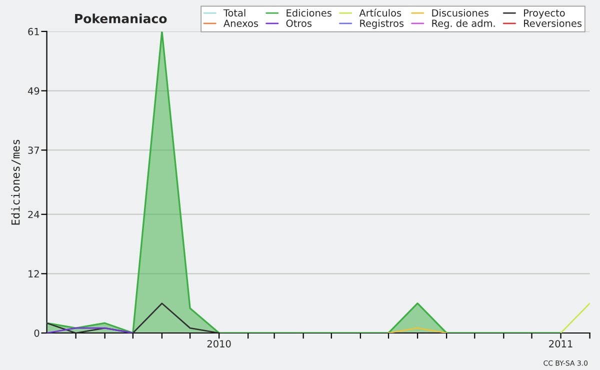 This screenshot has width=600, height=370. Describe the element at coordinates (299, 23) in the screenshot. I see `legend-label: Otros` at that location.